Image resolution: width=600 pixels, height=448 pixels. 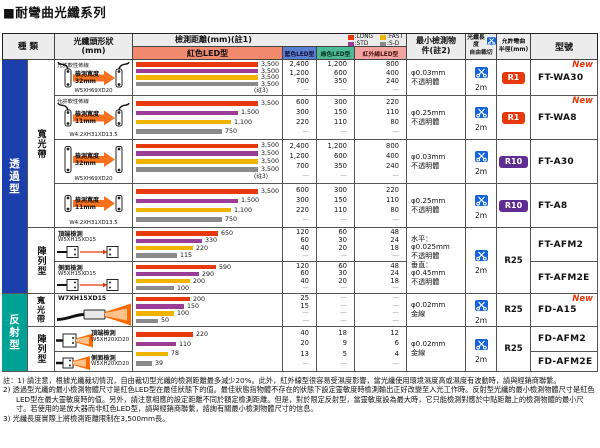 What do you see at coordinates (41, 144) in the screenshot?
I see `type-subgroup-cell: 寬光帶` at bounding box center [41, 144].